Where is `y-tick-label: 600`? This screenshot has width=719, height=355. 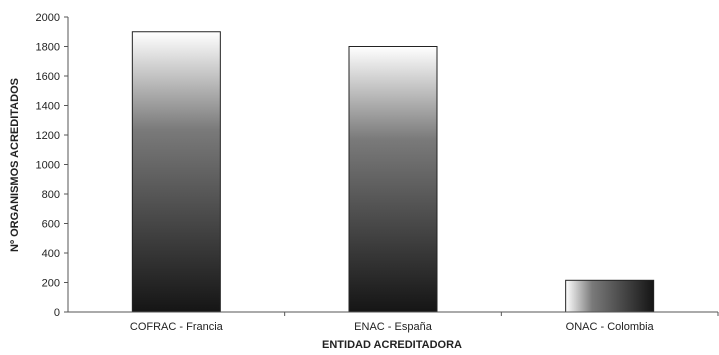
y-tick-label: 600 is located at coordinates (51, 225).